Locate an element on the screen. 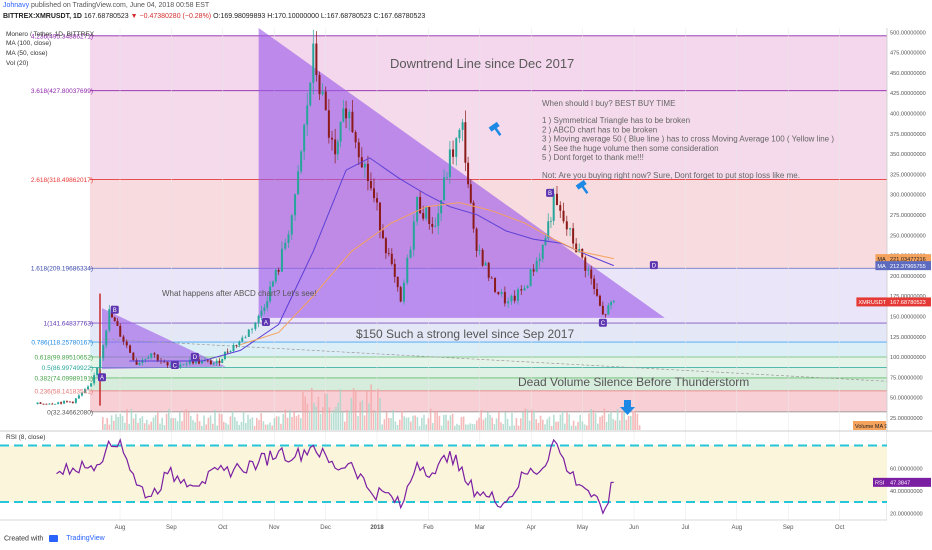  tradingview-brand: TradingView is located at coordinates (85, 539).